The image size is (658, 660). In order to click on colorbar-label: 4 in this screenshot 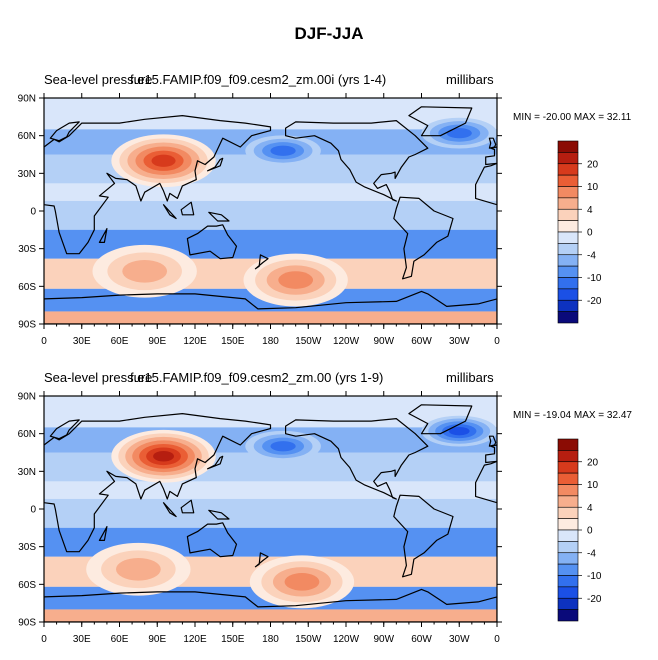, I will do `click(590, 508)`.